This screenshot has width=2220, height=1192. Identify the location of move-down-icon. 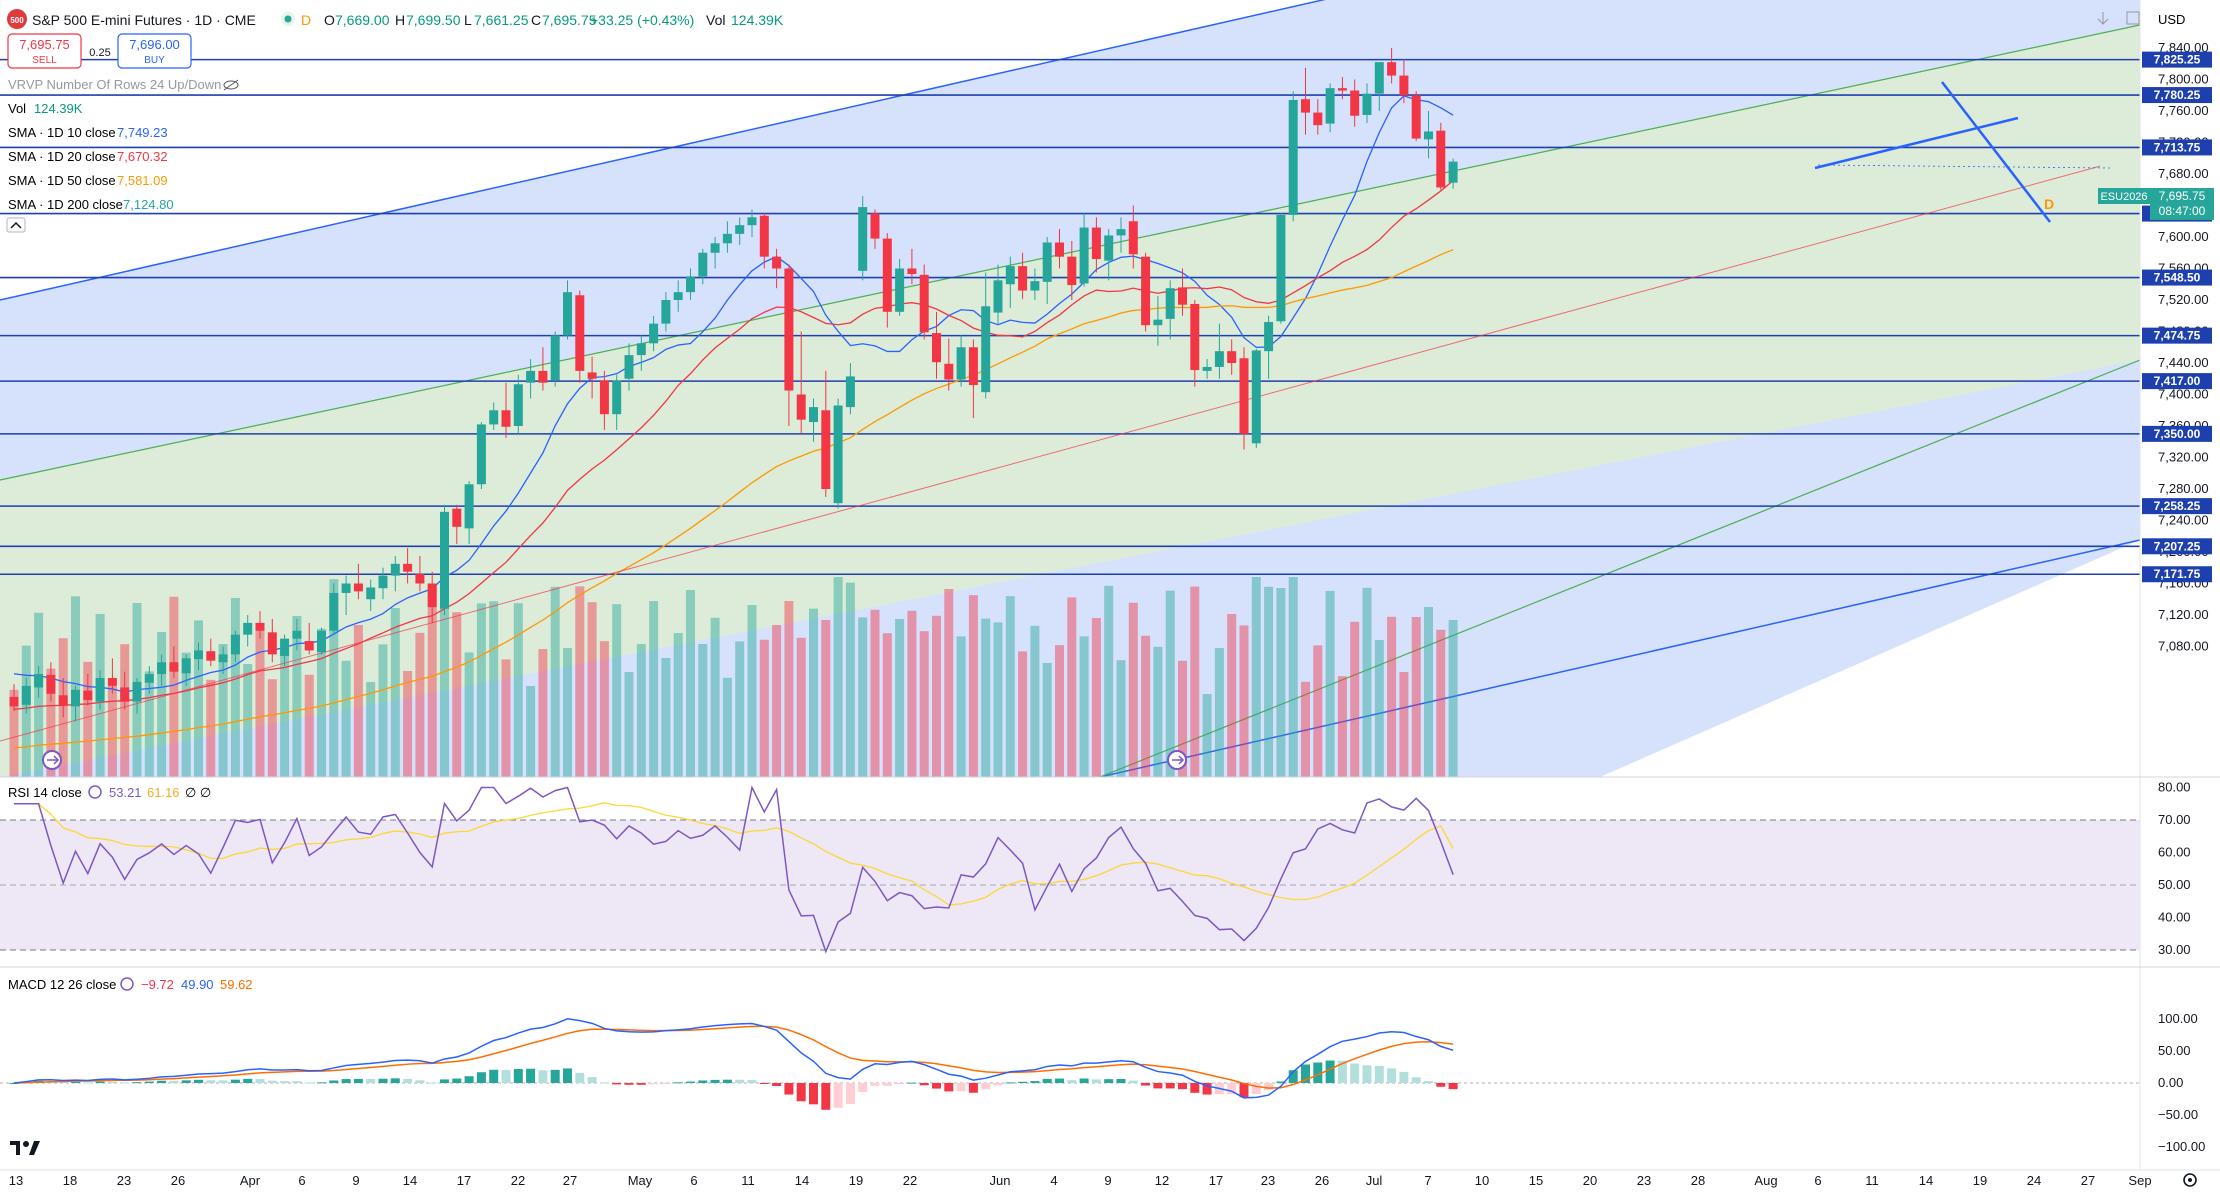
(2103, 18).